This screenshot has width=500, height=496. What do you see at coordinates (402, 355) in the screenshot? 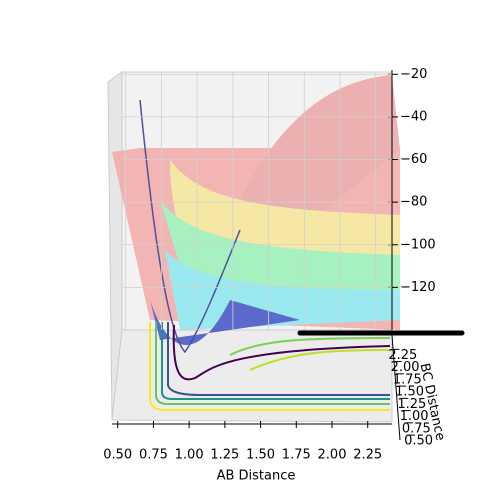
I see `y-tick-label: 2.25` at bounding box center [402, 355].